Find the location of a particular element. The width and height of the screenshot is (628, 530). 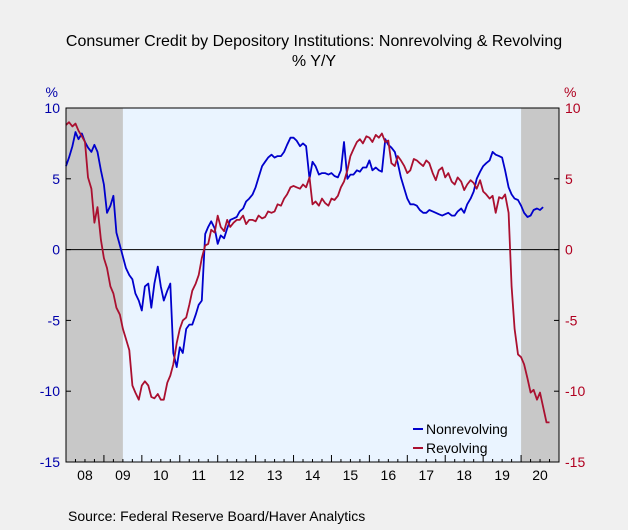

right-tick-label: 5 is located at coordinates (569, 179).